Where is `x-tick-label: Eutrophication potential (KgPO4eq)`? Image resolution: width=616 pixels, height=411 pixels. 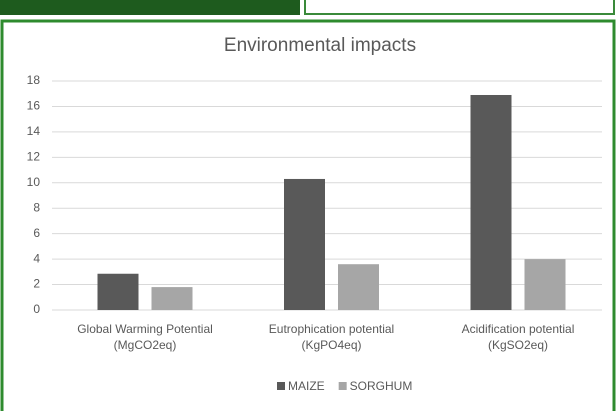
x-tick-label: Eutrophication potential (KgPO4eq) is located at coordinates (331, 337).